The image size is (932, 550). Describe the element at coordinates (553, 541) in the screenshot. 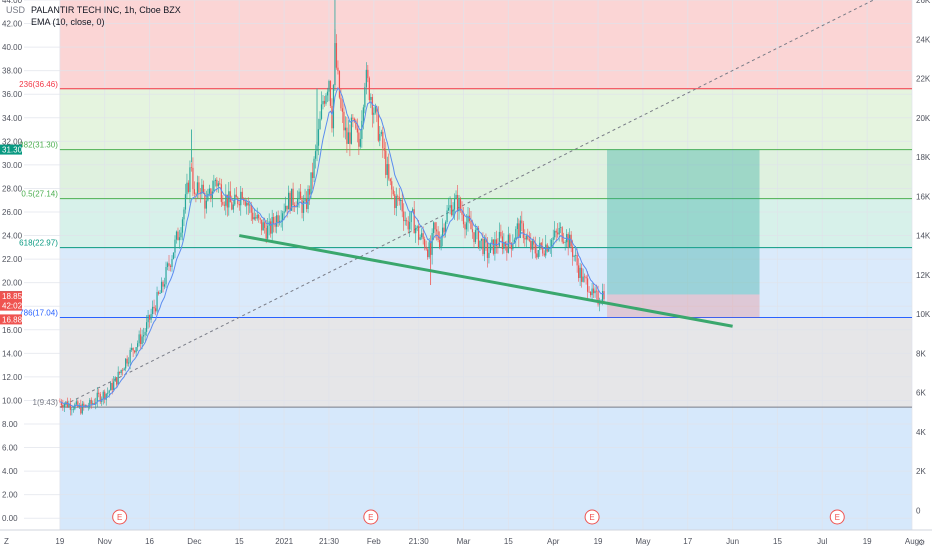

I see `x-axis-tick-label: Apr` at that location.